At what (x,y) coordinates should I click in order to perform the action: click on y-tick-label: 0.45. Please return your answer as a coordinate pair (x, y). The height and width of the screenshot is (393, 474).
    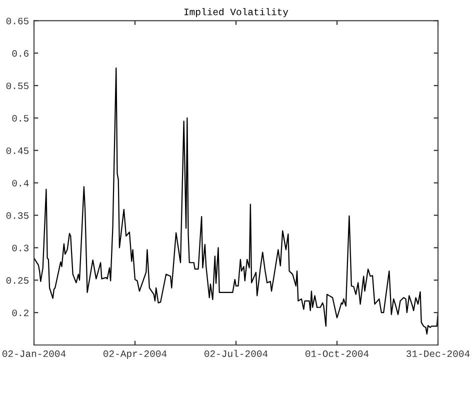
    Looking at the image, I should click on (17, 150).